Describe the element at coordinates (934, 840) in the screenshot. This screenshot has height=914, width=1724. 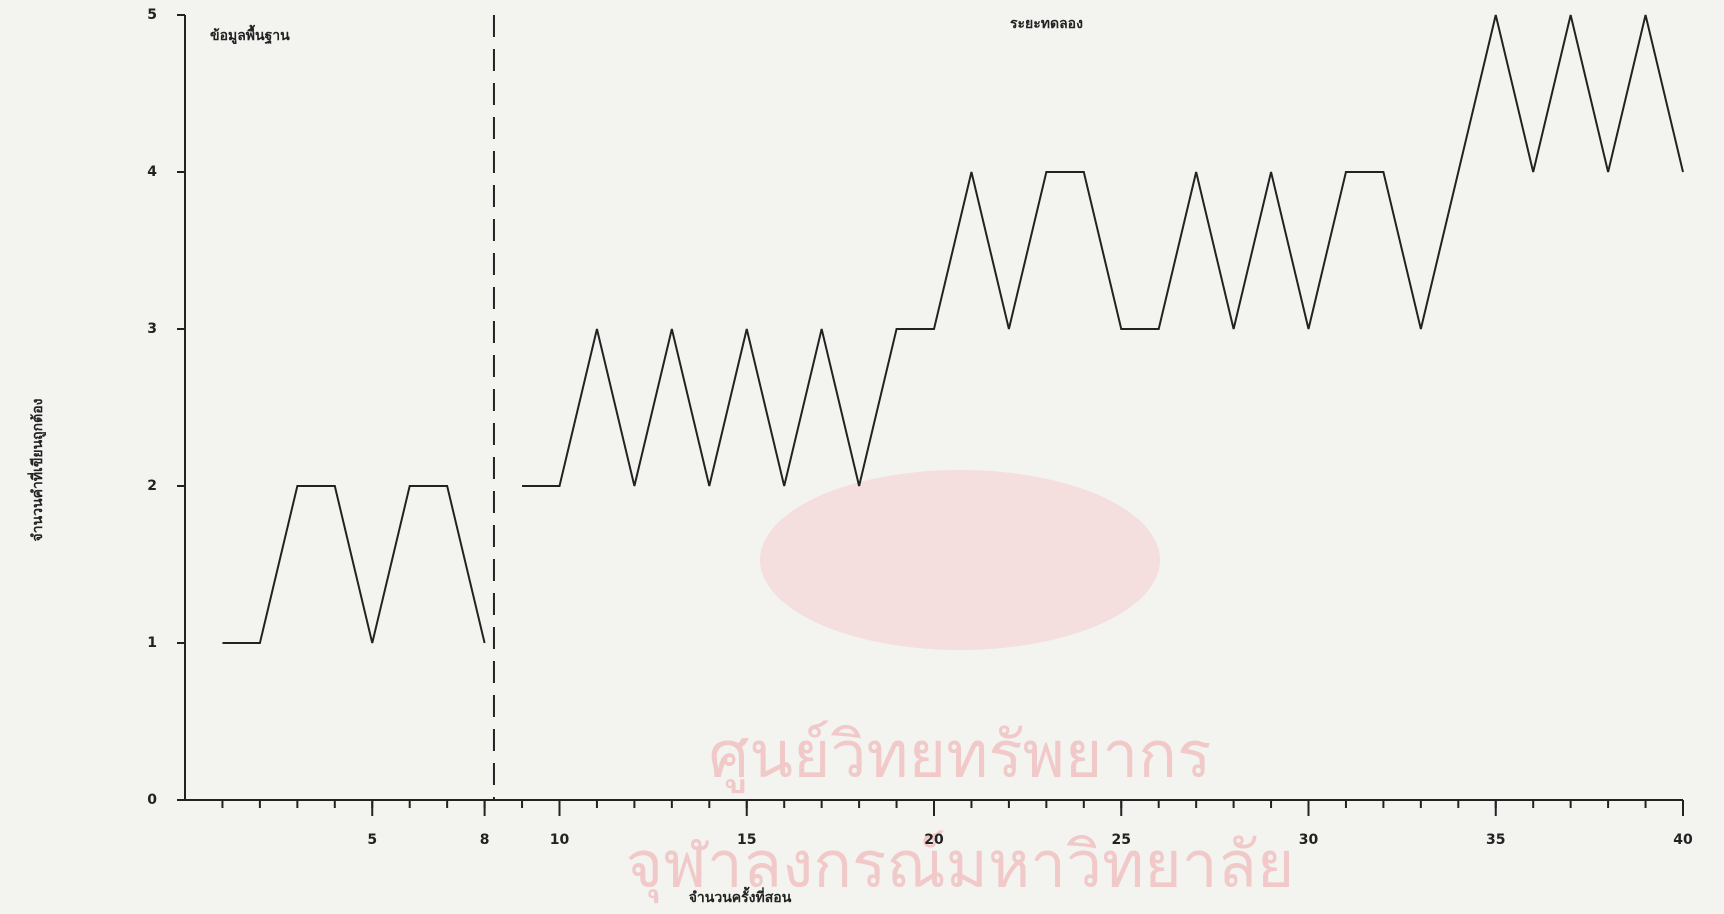
I see `x-tick-label: 20` at that location.